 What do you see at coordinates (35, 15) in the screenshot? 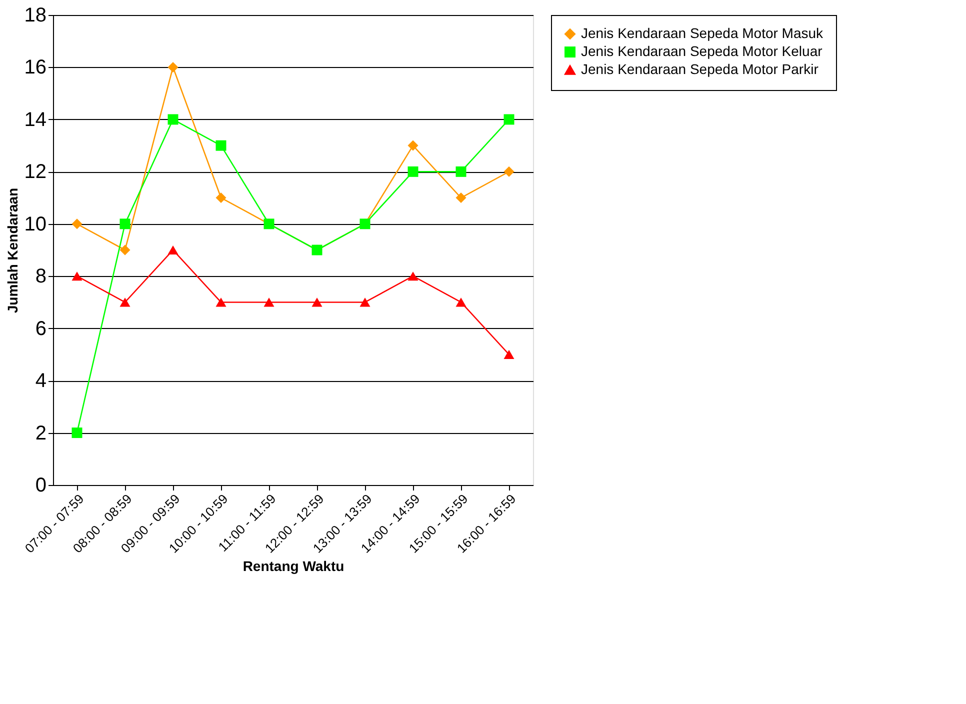
I see `y-tick-label: 18` at bounding box center [35, 15].